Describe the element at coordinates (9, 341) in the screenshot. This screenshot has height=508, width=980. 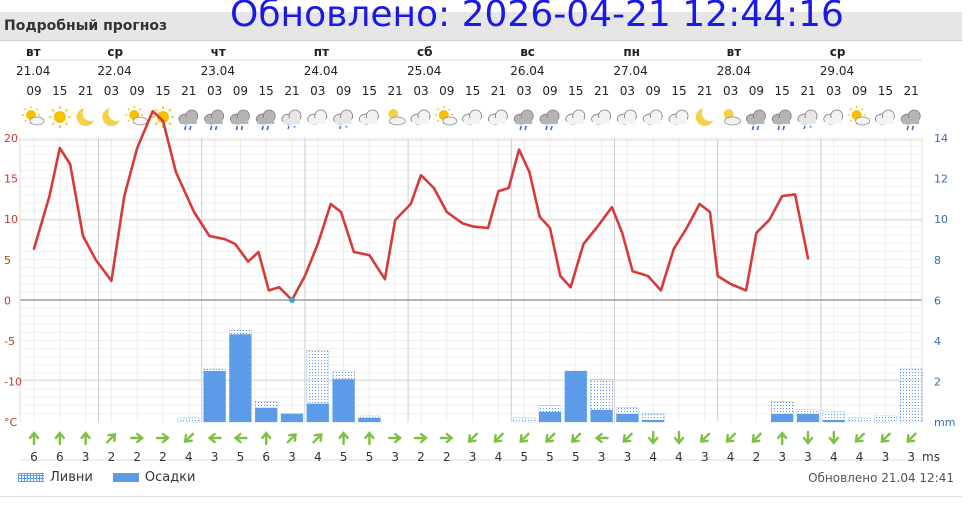
I see `temp-axis-tick: -5` at that location.